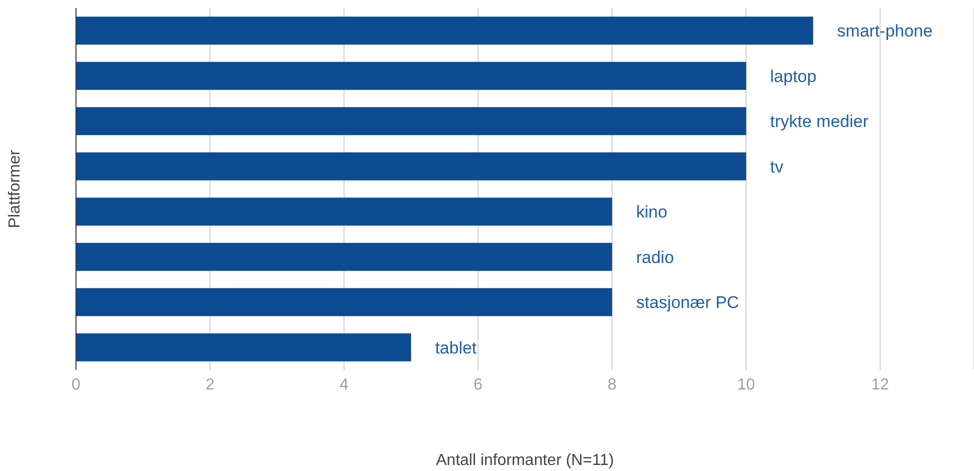  What do you see at coordinates (612, 385) in the screenshot?
I see `x-tick-label: 8` at bounding box center [612, 385].